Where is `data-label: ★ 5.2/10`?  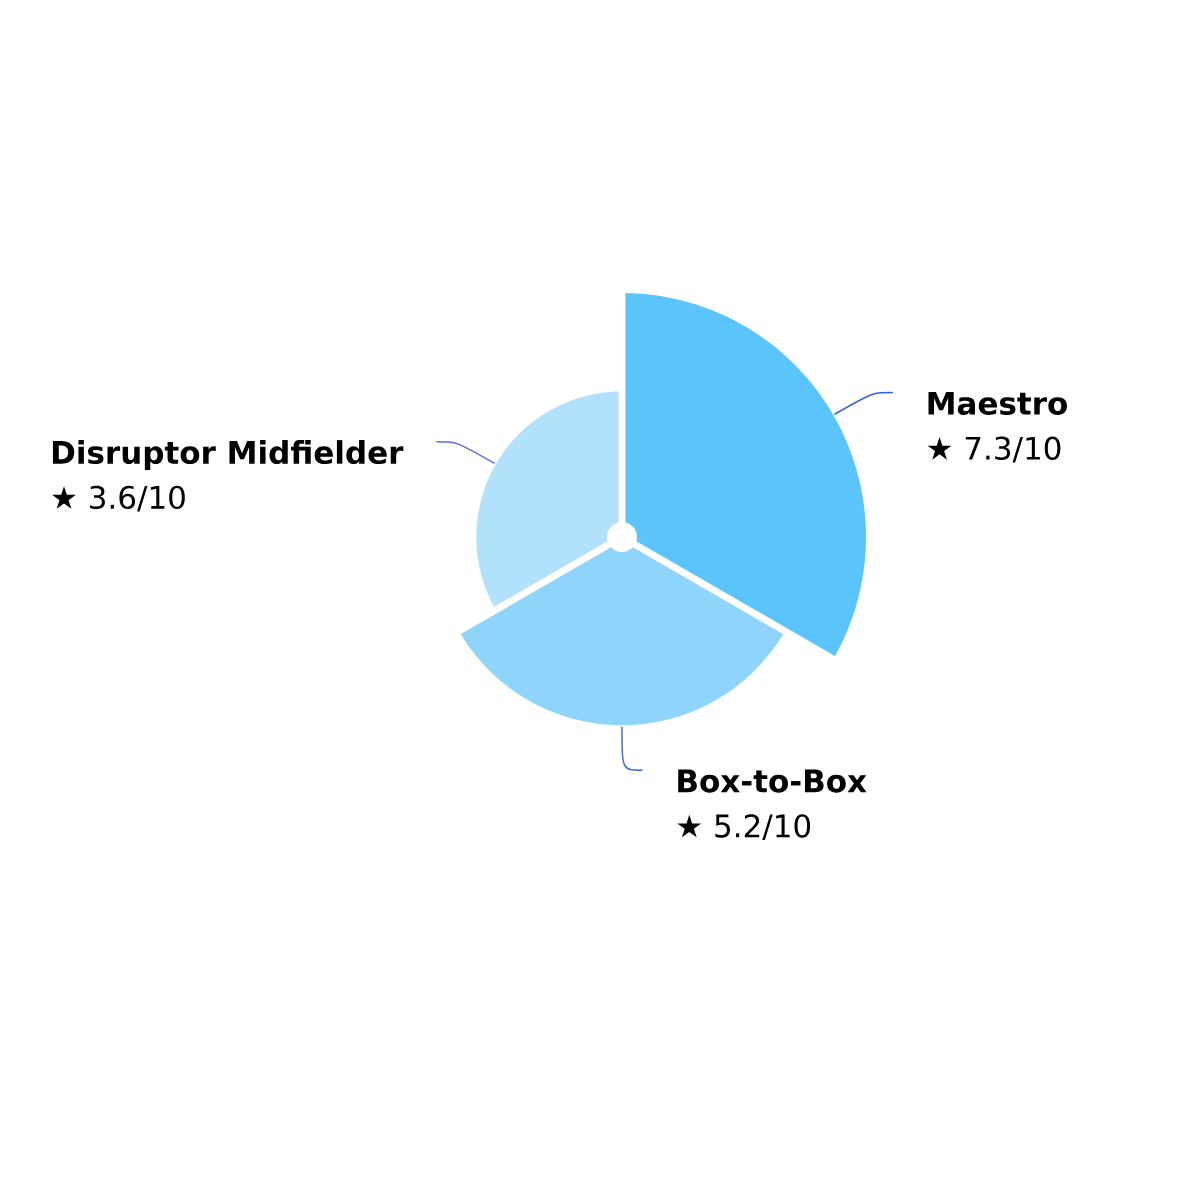
data-label: ★ 5.2/10 is located at coordinates (744, 827).